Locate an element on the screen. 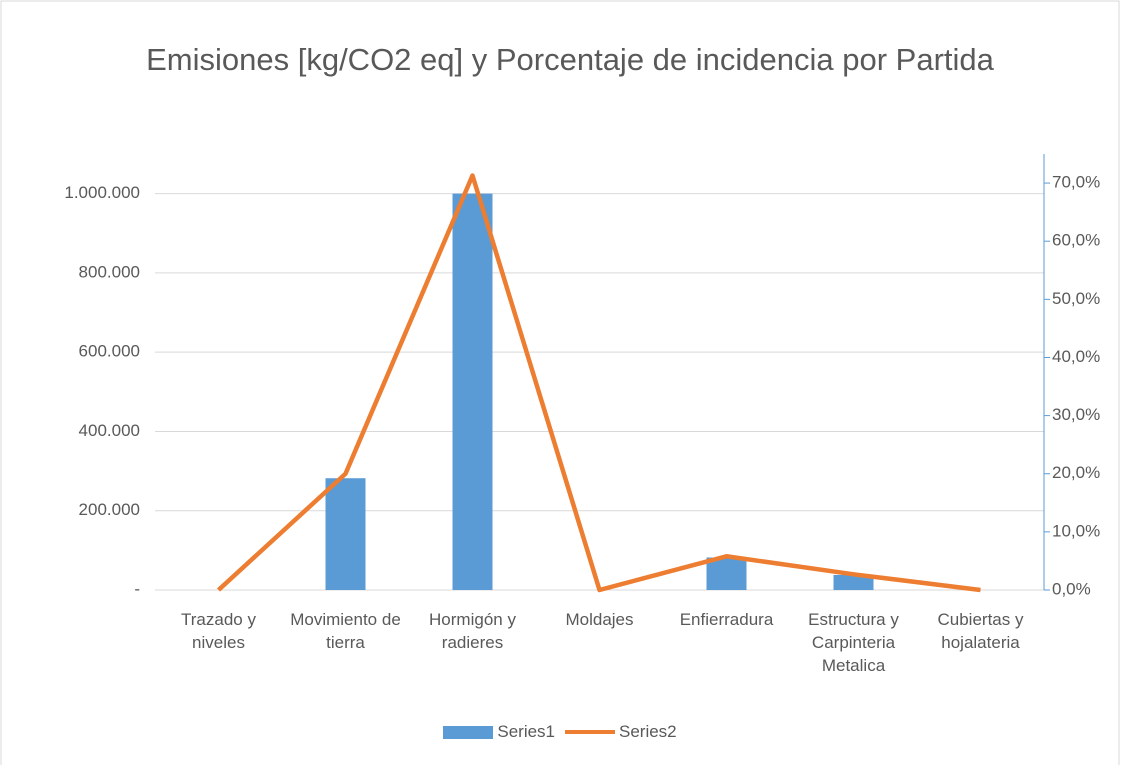  legend-label: Series2 is located at coordinates (648, 731).